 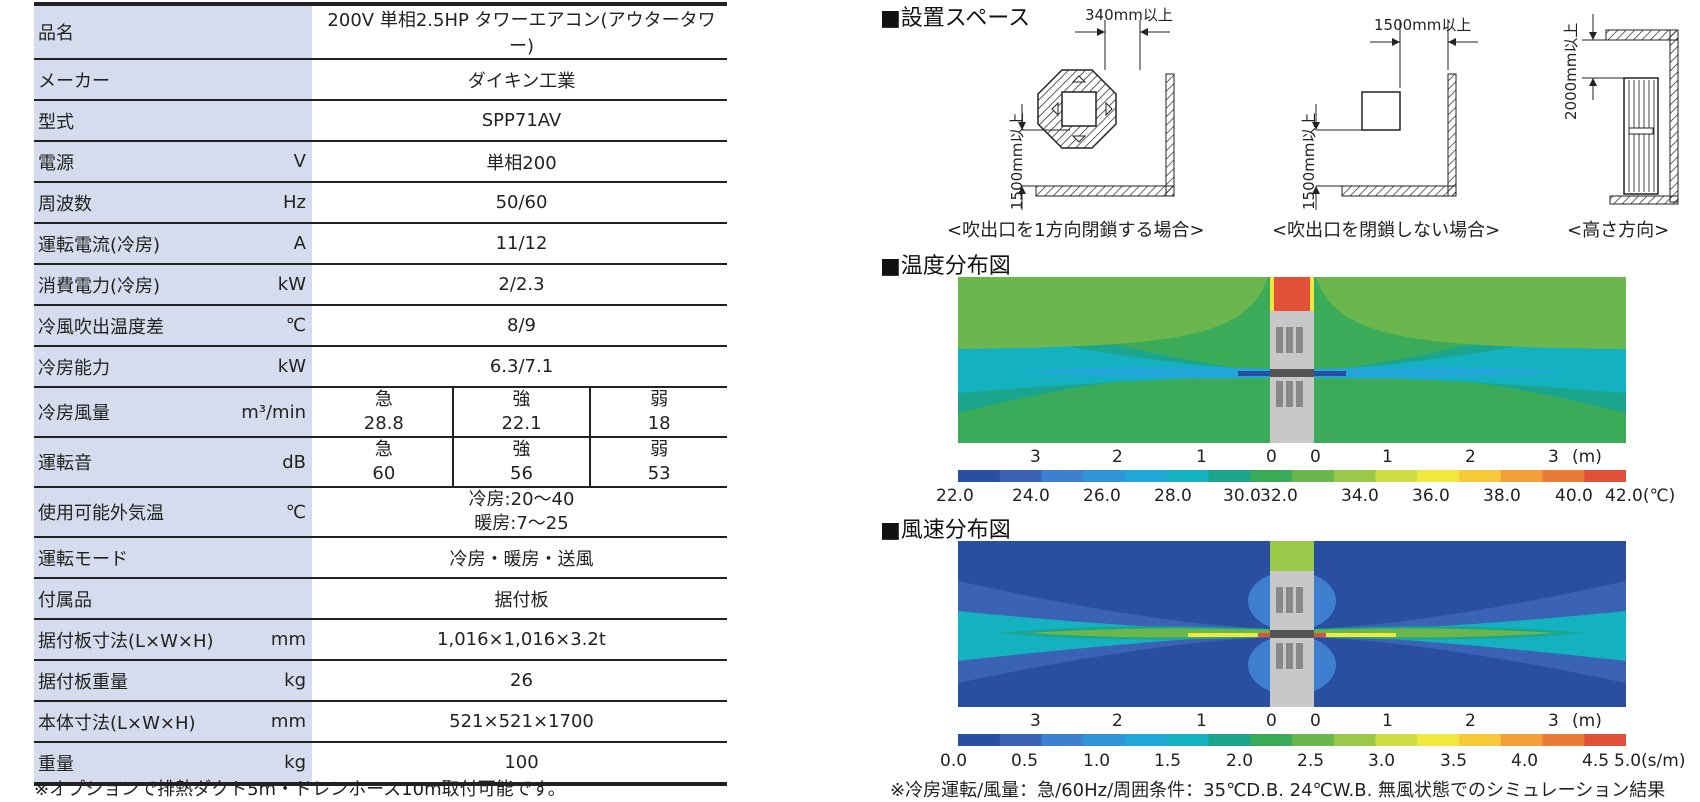 I want to click on spec-label-cell: 付属品, so click(x=173, y=599).